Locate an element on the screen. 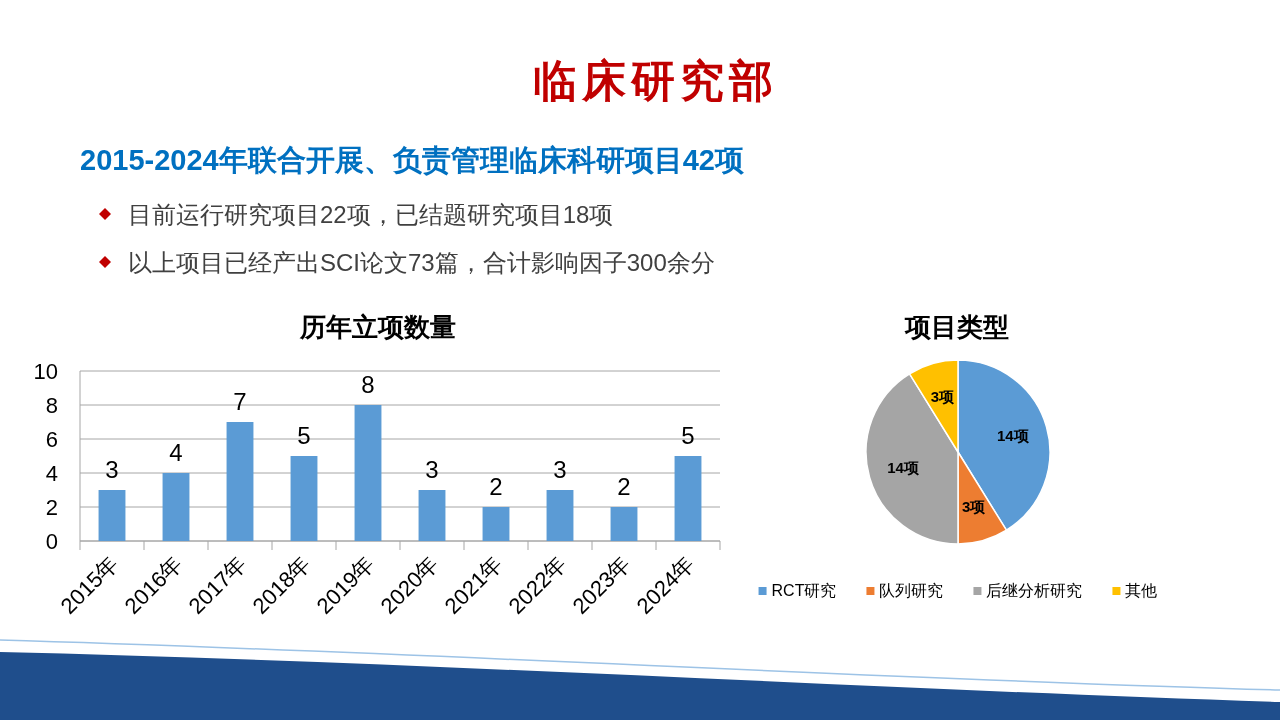 This screenshot has height=720, width=1280. y-tick-label: 0 is located at coordinates (51, 541).